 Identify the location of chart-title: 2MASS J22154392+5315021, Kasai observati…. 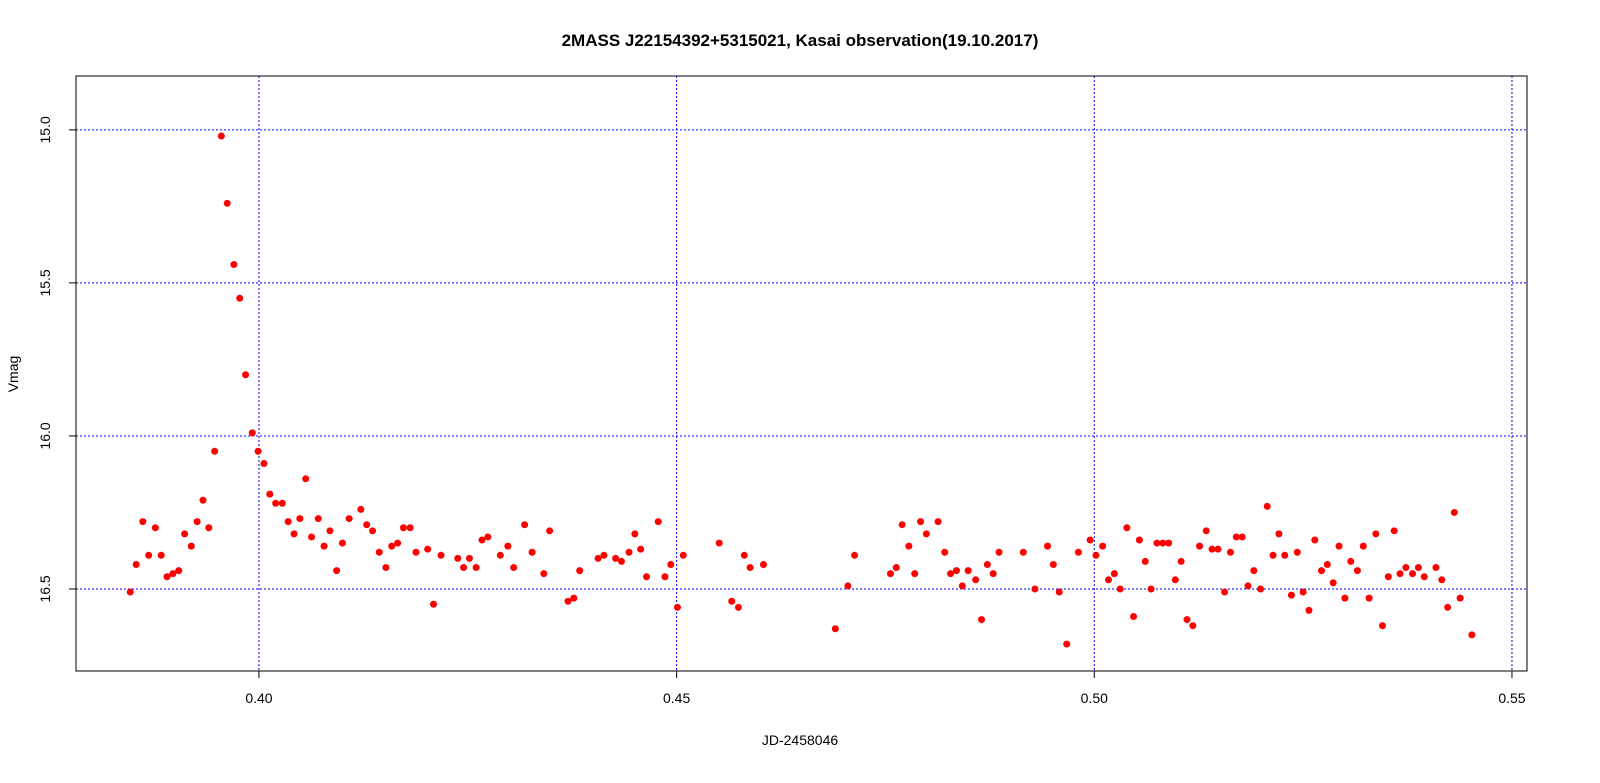
(800, 40).